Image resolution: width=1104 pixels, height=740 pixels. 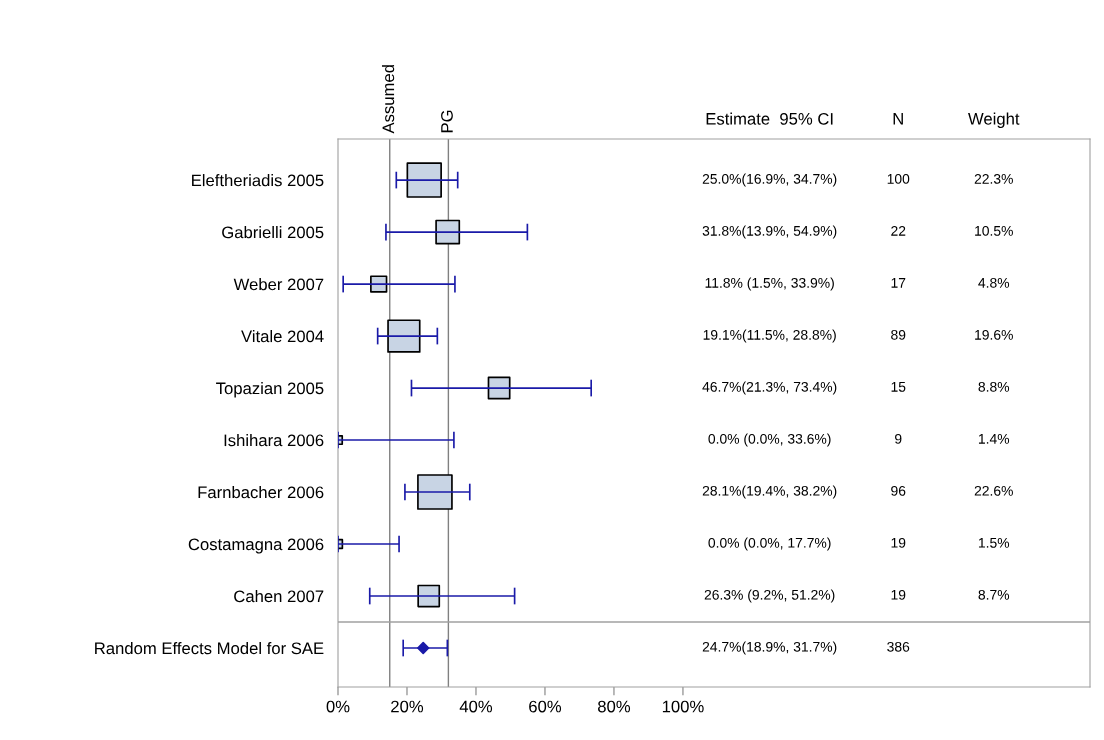 What do you see at coordinates (994, 120) in the screenshot?
I see `text: Weight` at bounding box center [994, 120].